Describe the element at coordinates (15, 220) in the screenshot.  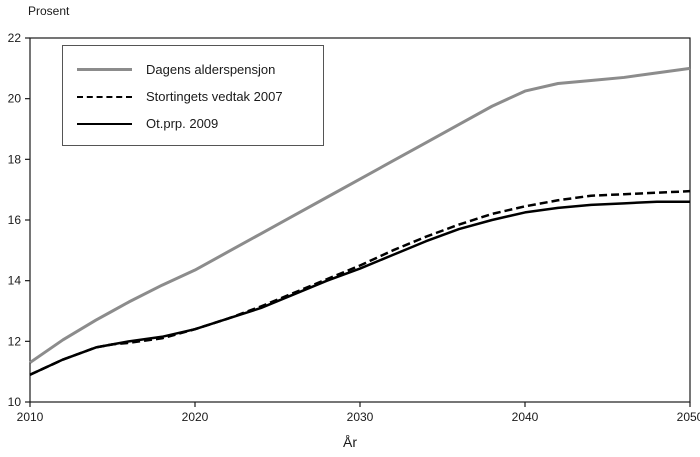
I see `y-tick-label: 16` at that location.